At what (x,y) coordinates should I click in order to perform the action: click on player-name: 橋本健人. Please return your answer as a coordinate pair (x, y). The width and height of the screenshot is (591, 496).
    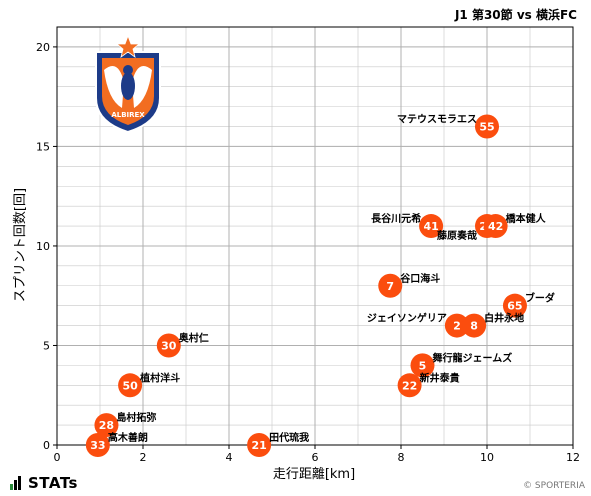
    Looking at the image, I should click on (526, 218).